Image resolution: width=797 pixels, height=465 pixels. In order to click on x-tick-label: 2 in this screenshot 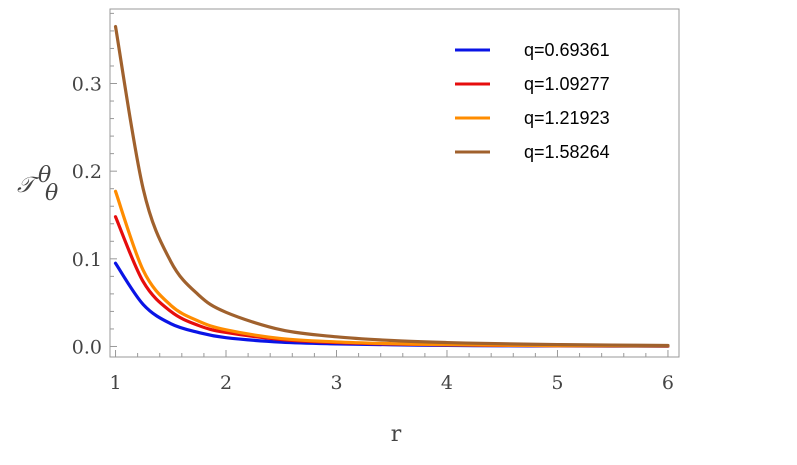, I will do `click(226, 383)`.